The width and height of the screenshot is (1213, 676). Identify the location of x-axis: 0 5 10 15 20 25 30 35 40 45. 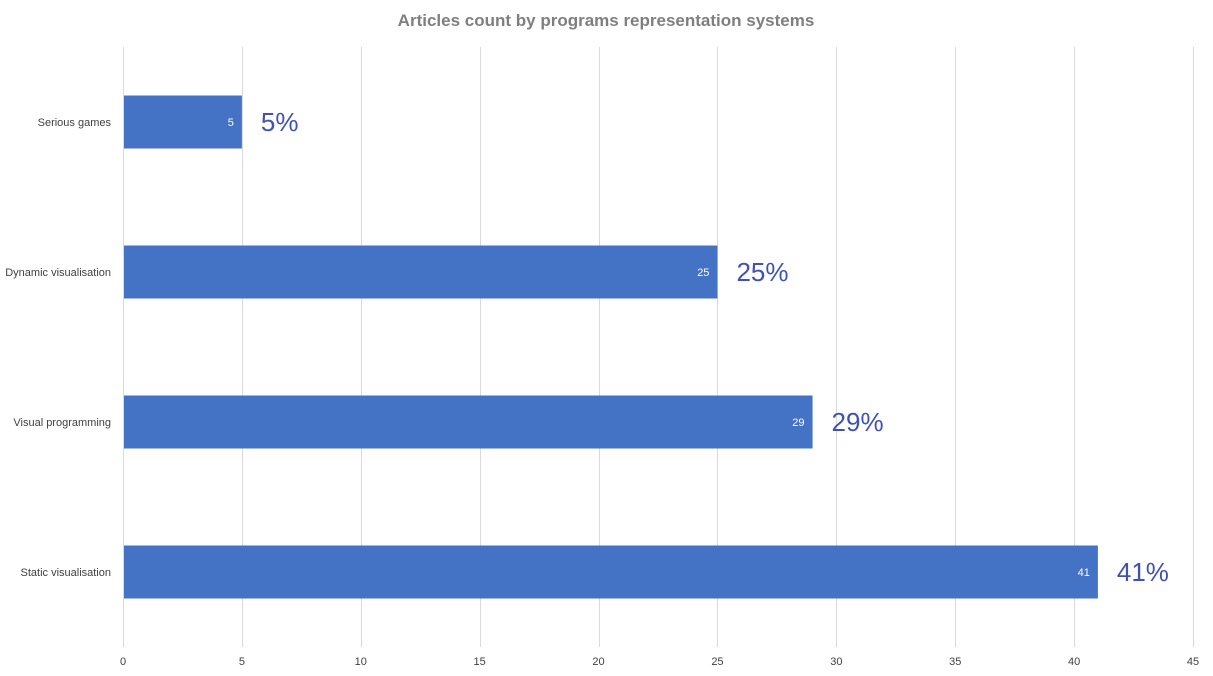
(659, 662).